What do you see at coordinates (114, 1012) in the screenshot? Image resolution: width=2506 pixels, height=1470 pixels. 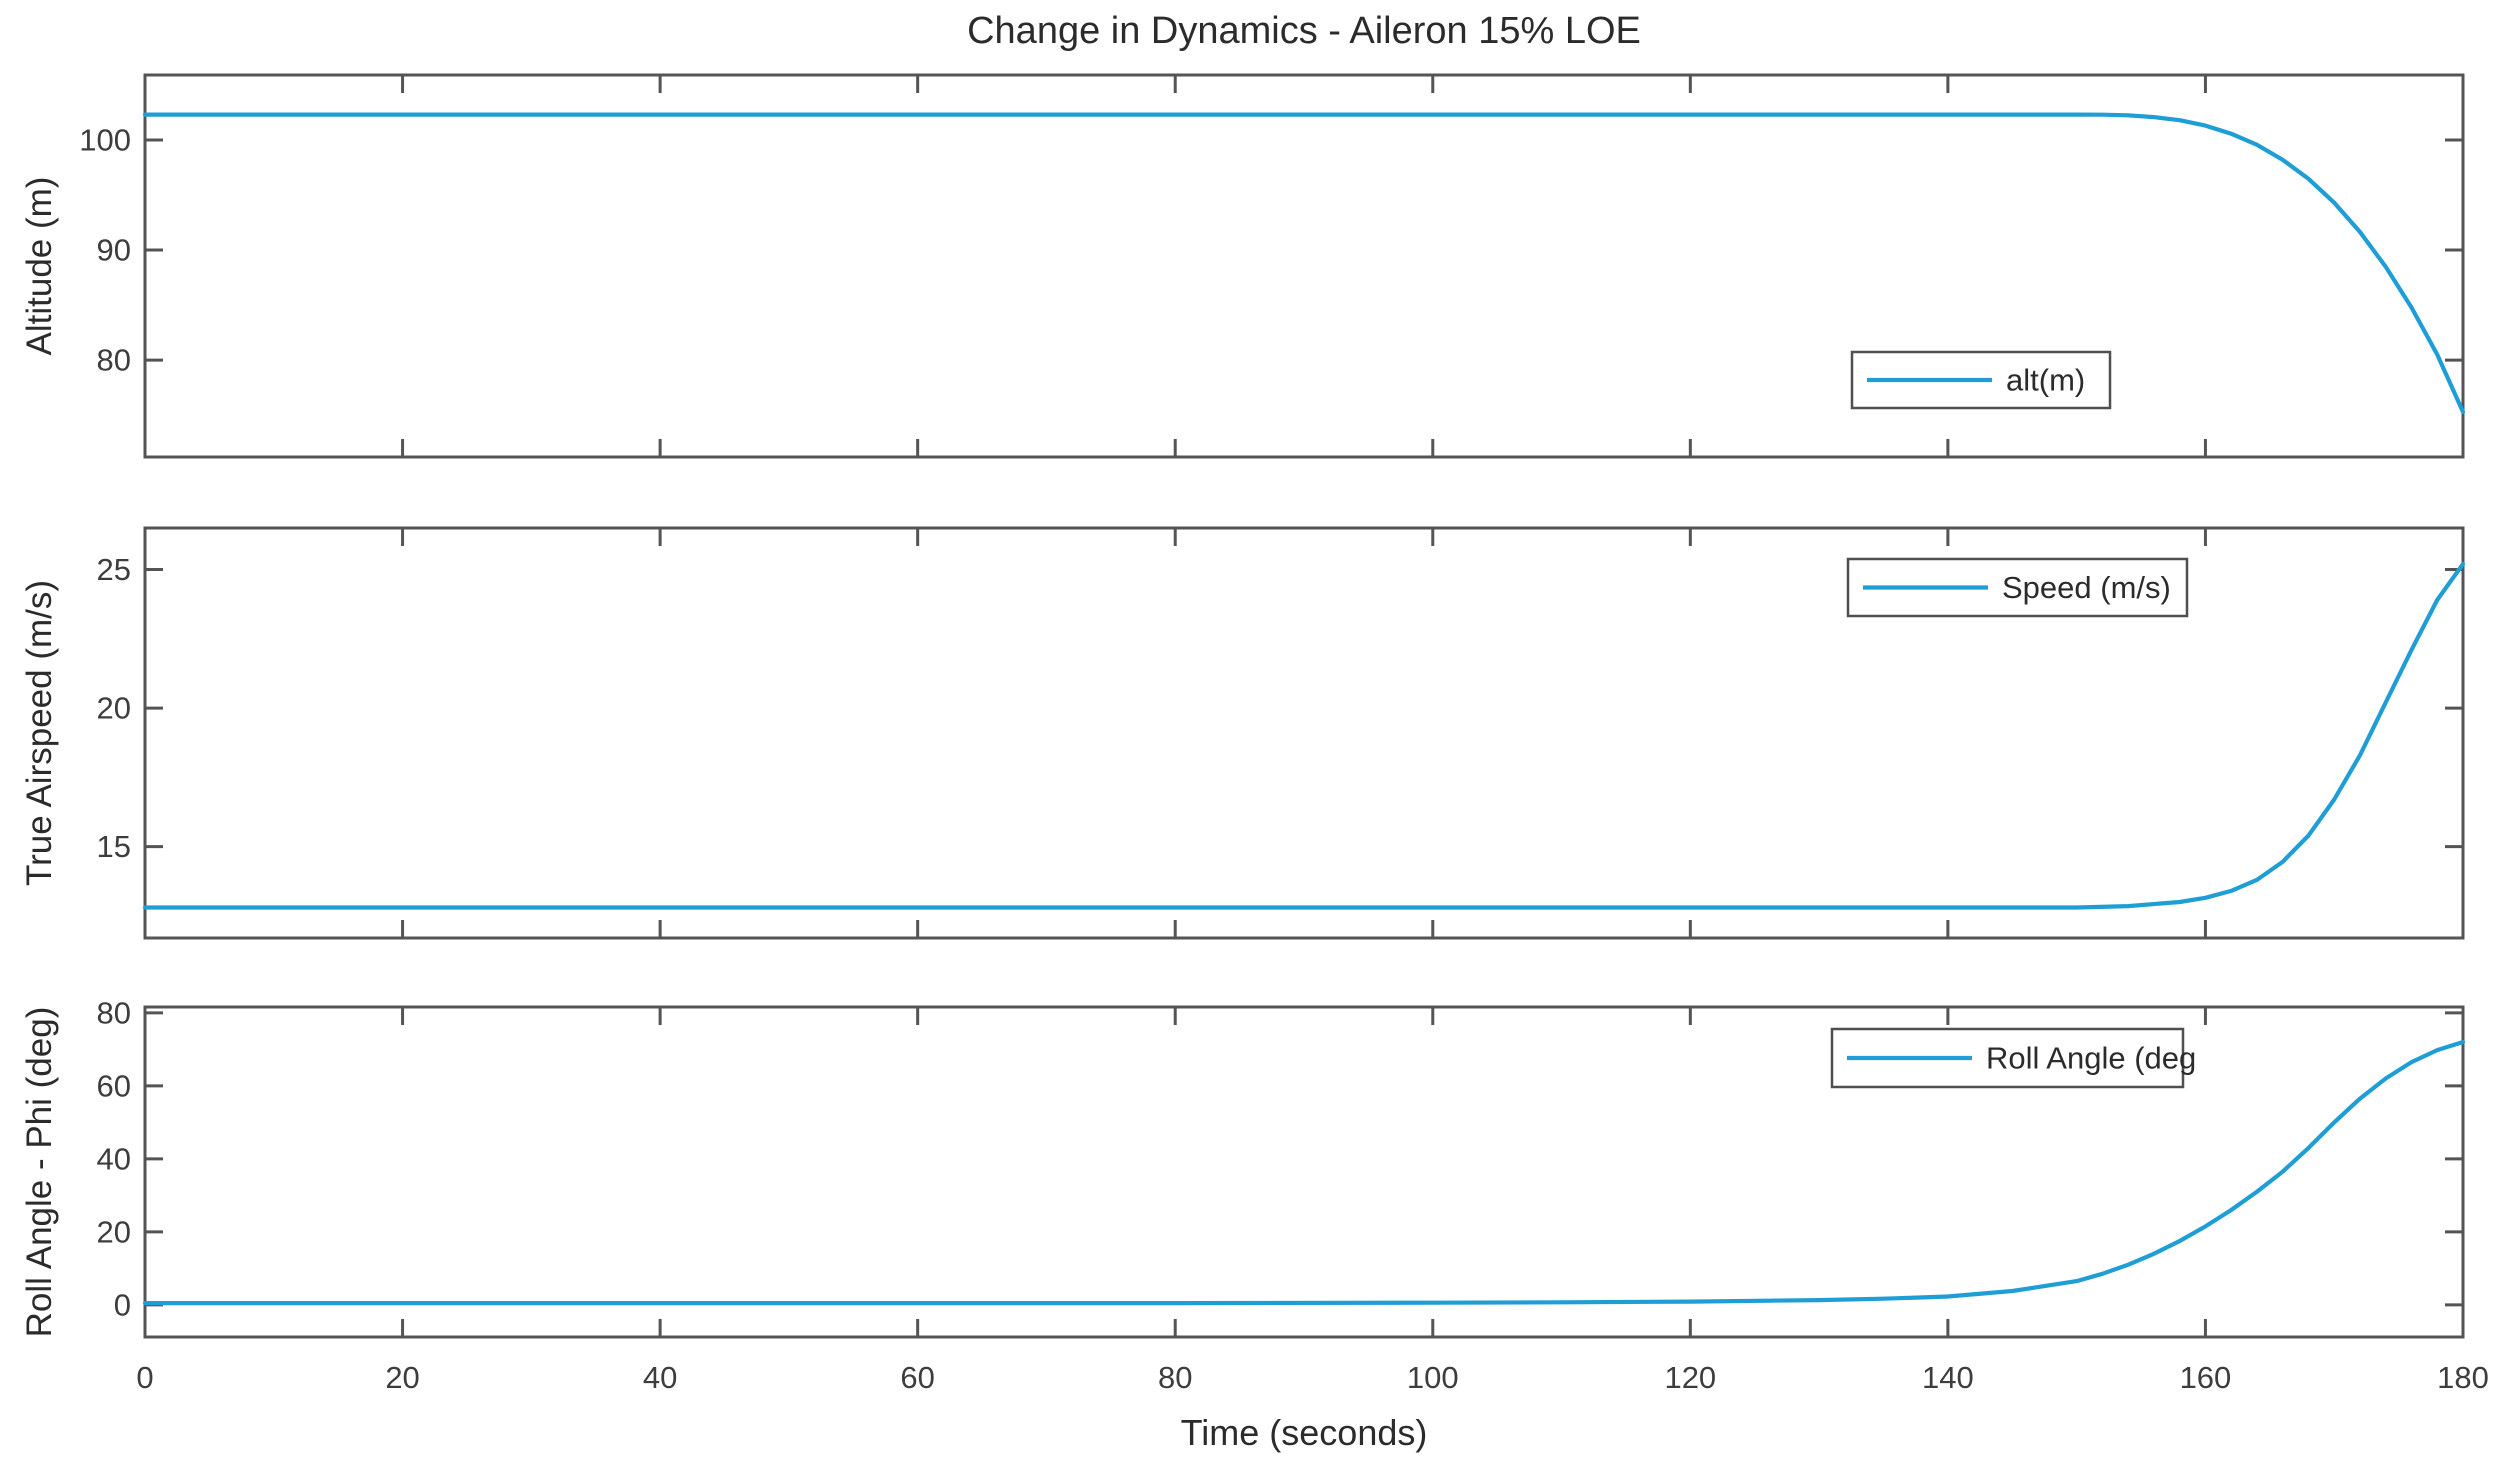 I see `y-tick-label-roll-angle: 80` at bounding box center [114, 1012].